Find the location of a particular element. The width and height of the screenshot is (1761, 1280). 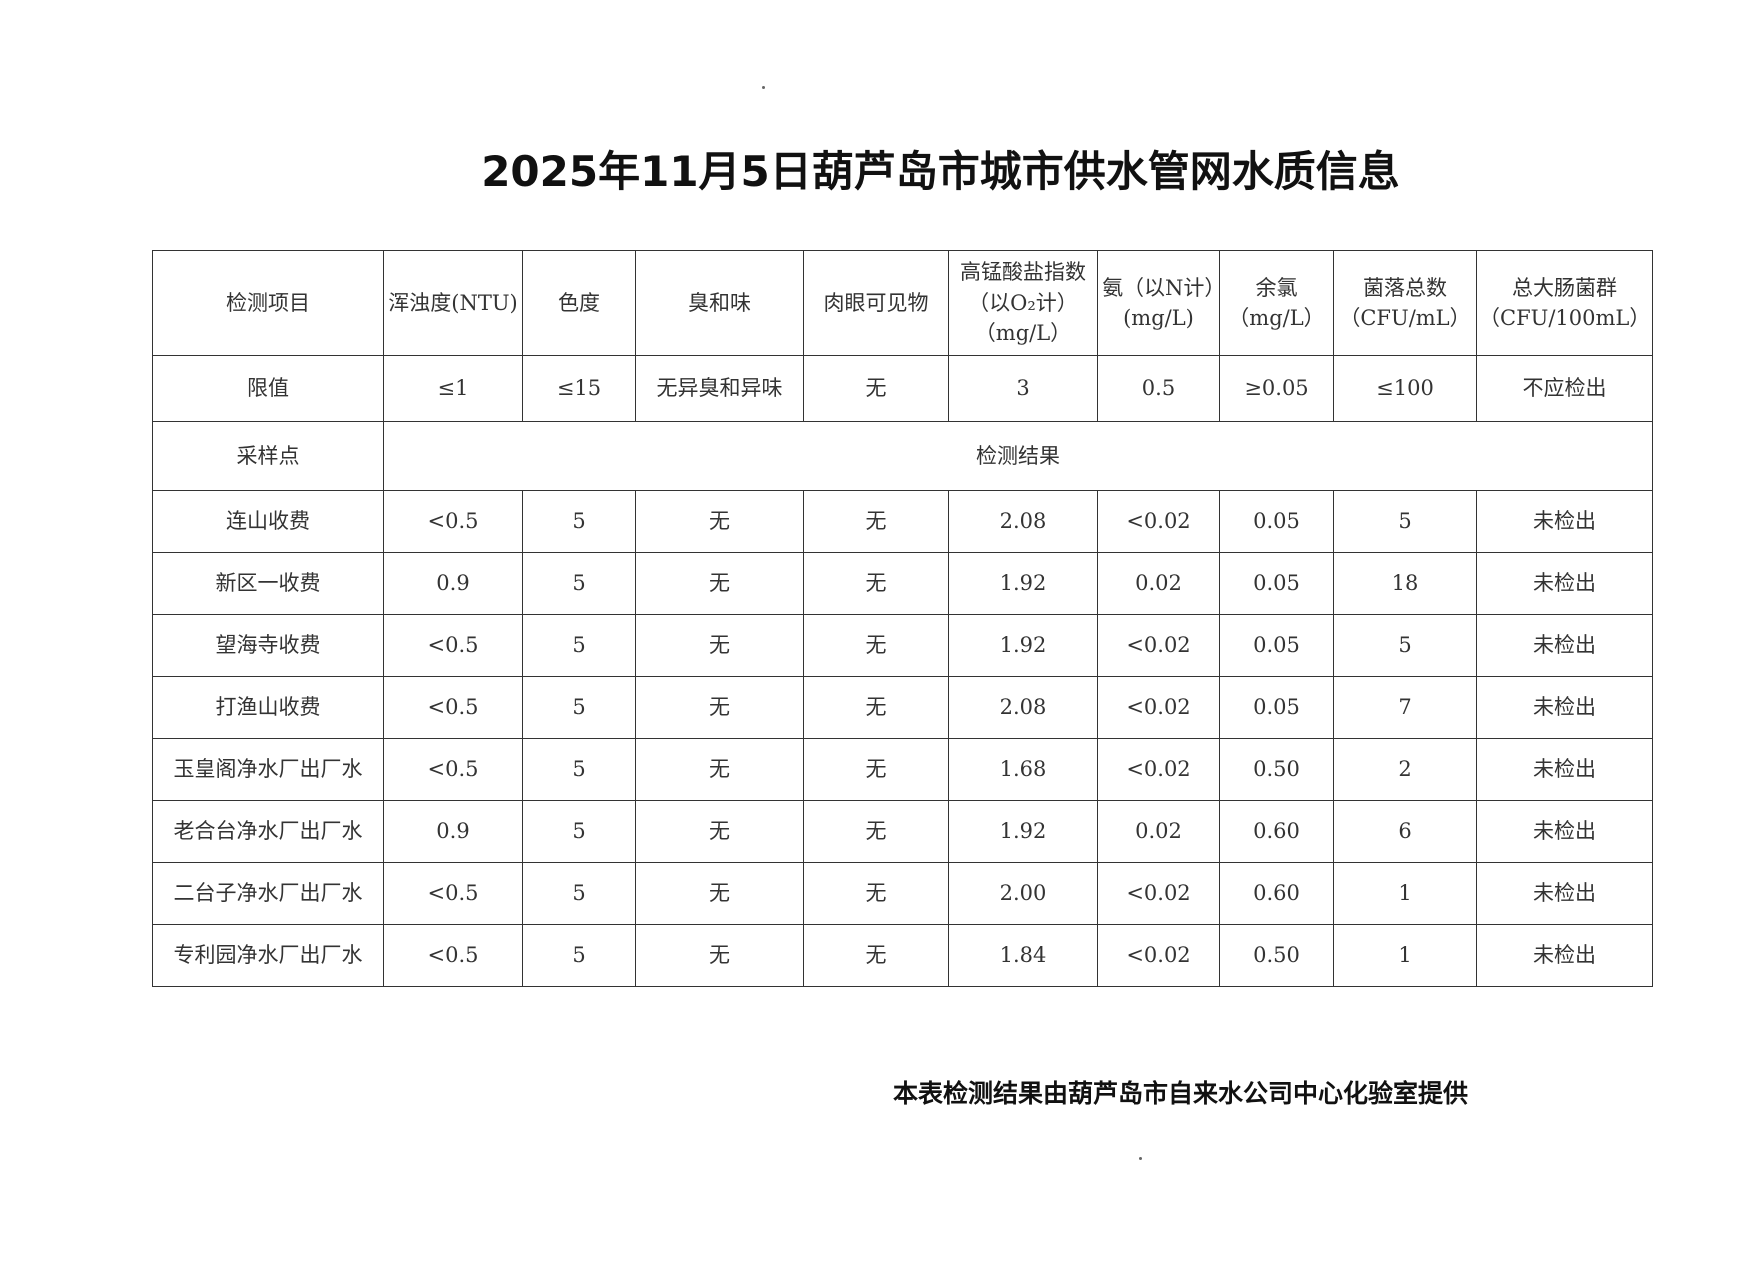

scan-speck is located at coordinates (763, 87).